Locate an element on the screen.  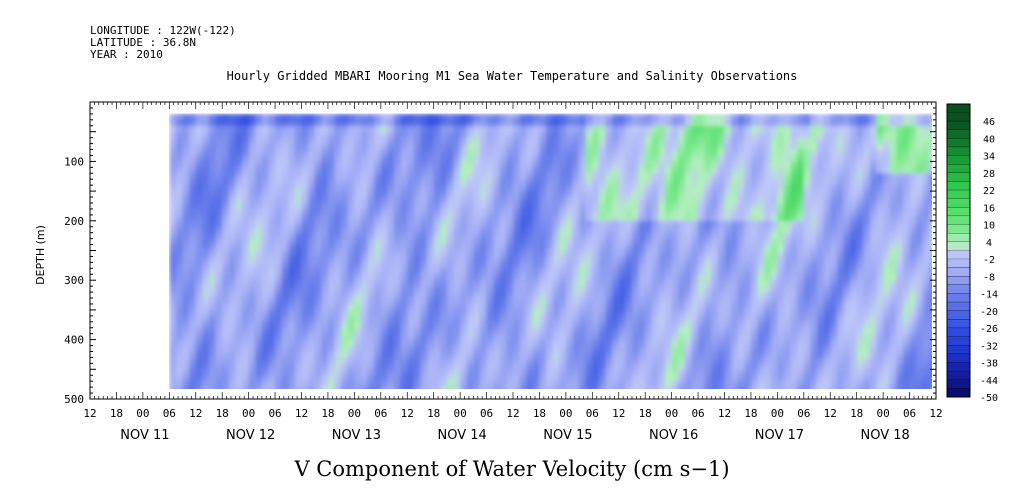
colorbar-label: -26 is located at coordinates (989, 329).